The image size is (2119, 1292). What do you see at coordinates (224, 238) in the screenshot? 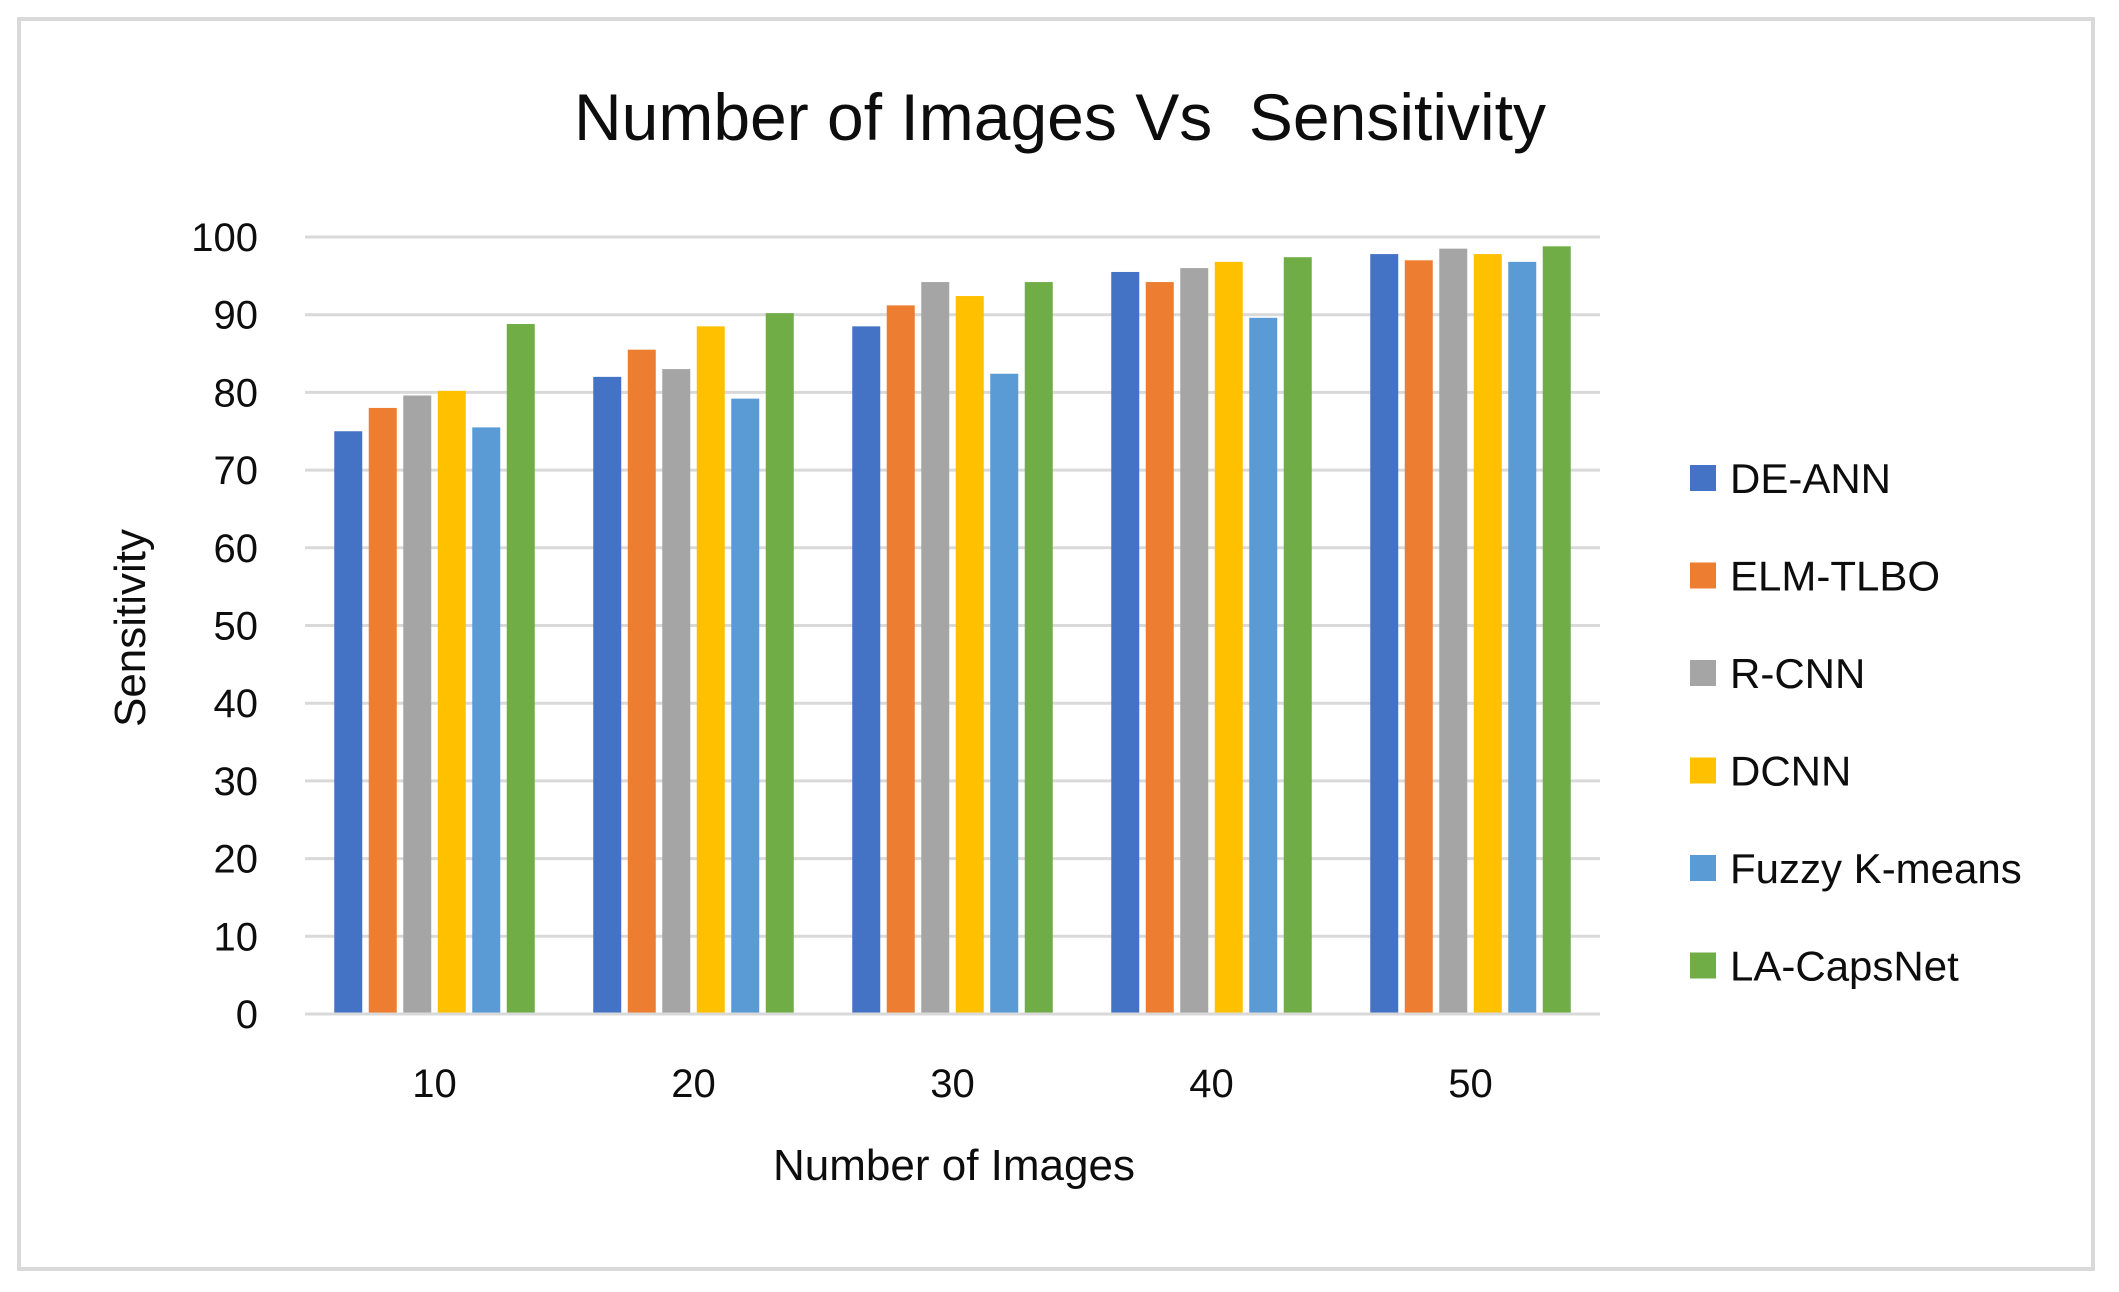
I see `y-tick-label: 100` at bounding box center [224, 238].